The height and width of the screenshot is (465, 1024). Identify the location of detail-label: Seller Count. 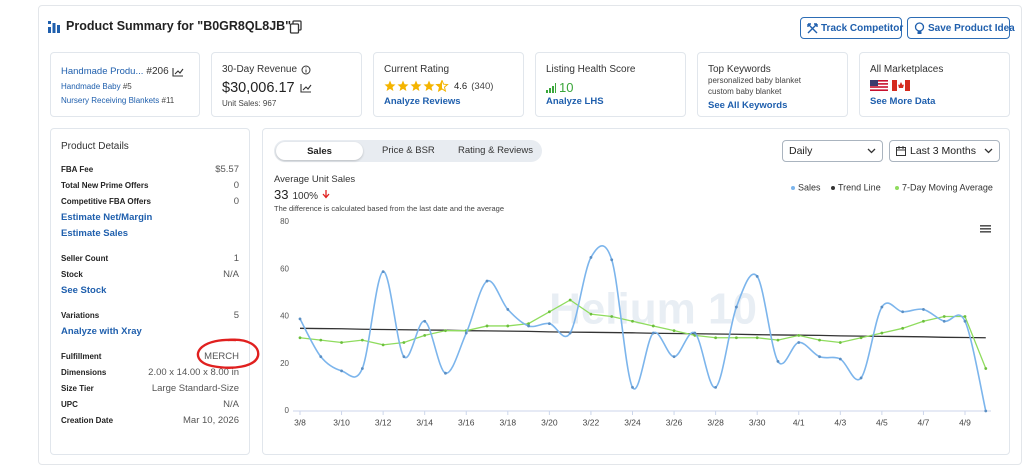
(85, 258).